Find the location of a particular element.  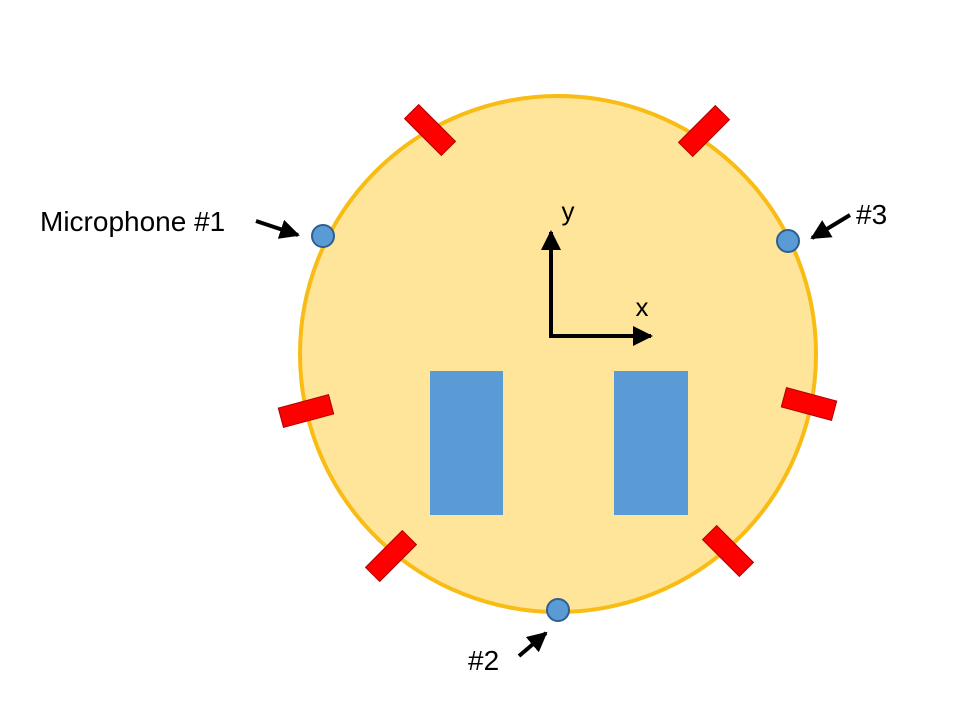

microphone-1-icon is located at coordinates (323, 236).